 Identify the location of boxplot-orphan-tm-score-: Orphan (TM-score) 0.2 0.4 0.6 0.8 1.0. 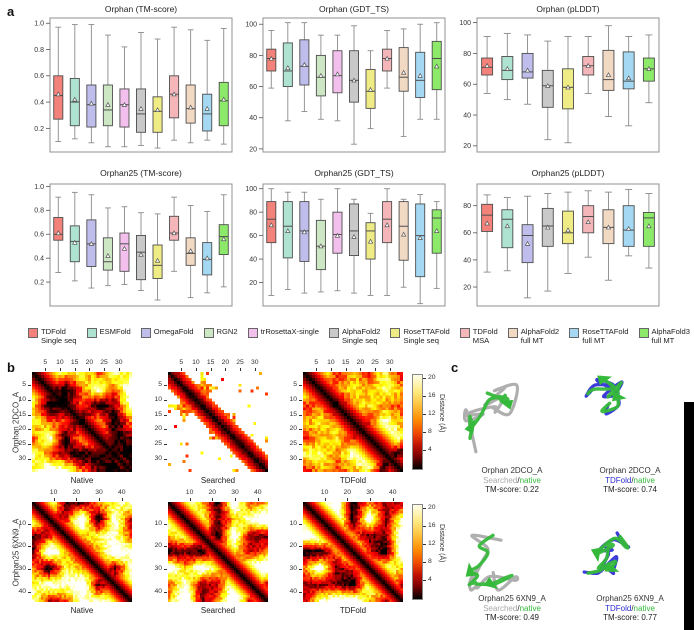
(125, 82).